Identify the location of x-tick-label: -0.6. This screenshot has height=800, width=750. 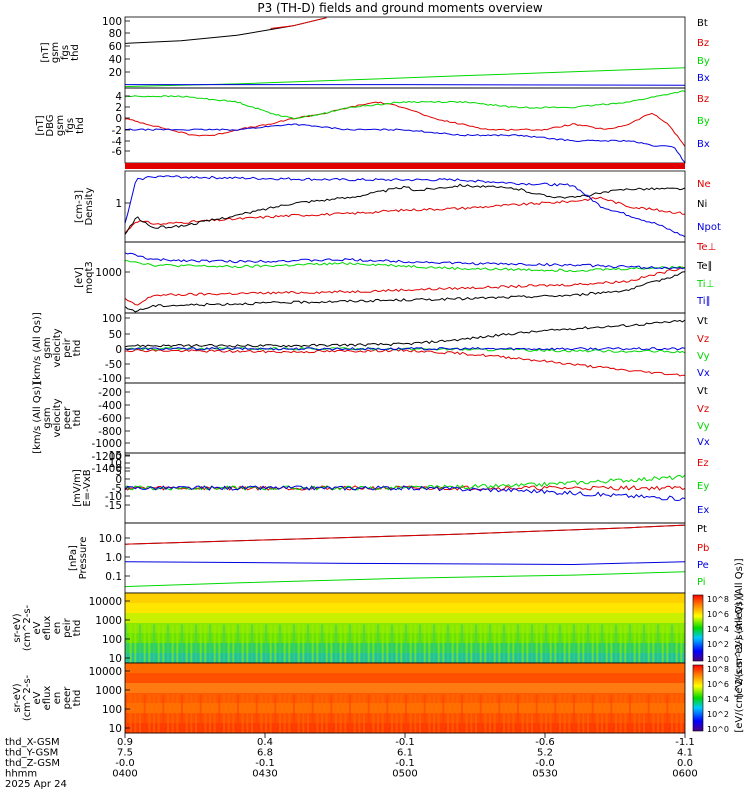
(545, 742).